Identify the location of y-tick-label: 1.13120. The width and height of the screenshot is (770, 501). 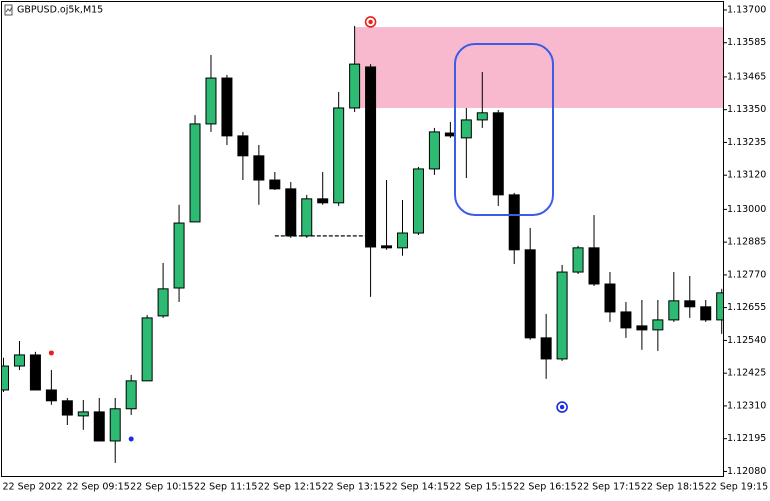
(746, 175).